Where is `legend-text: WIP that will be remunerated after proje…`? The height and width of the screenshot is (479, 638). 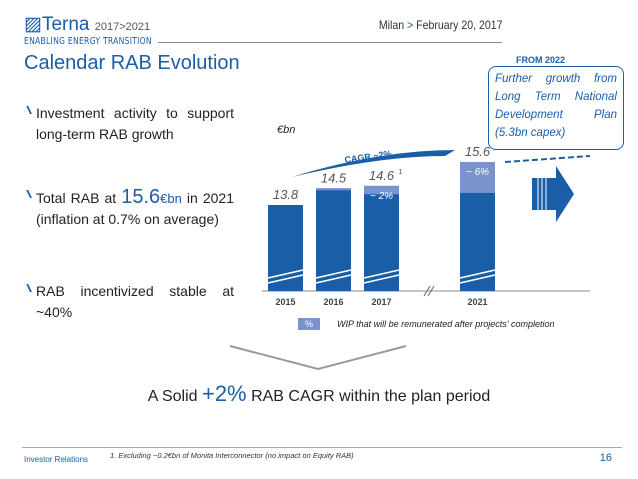
legend-text: WIP that will be remunerated after proje… is located at coordinates (446, 324).